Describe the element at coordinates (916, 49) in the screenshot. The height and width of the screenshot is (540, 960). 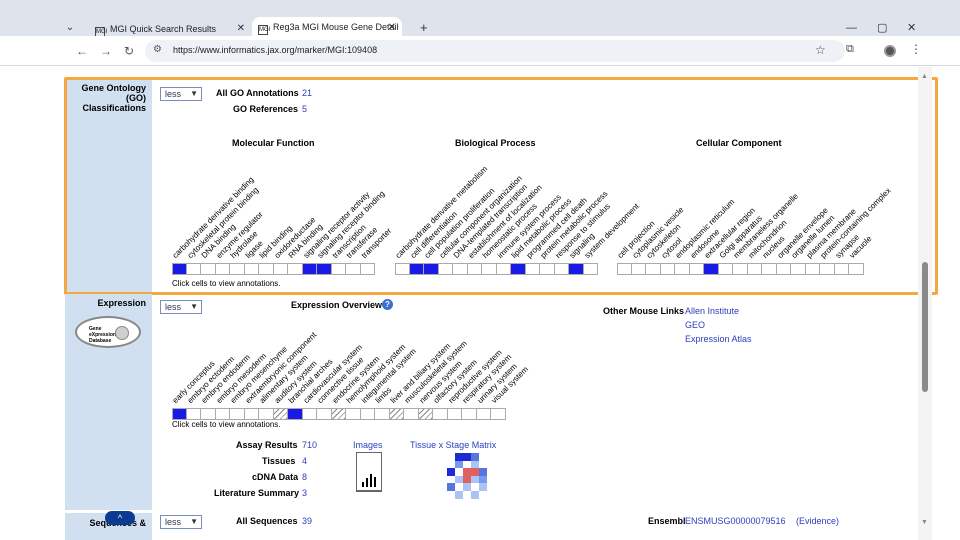
I see `more-menu-icon: ⋮` at that location.